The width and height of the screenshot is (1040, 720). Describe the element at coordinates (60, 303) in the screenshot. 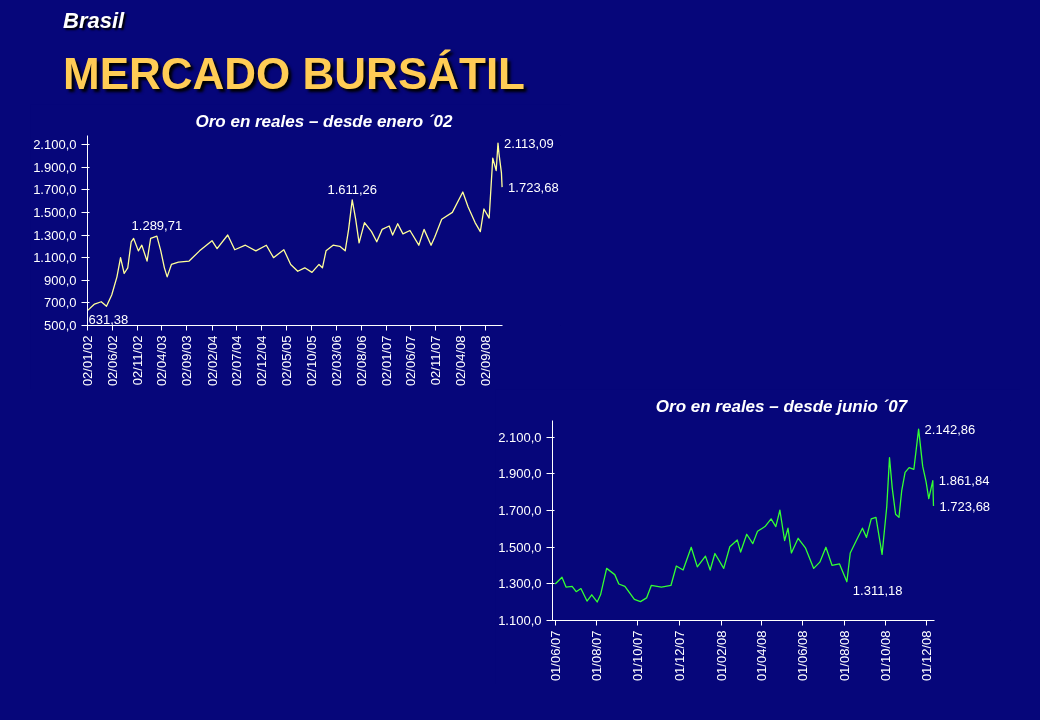

I see `y-tick-label: 700,0` at that location.